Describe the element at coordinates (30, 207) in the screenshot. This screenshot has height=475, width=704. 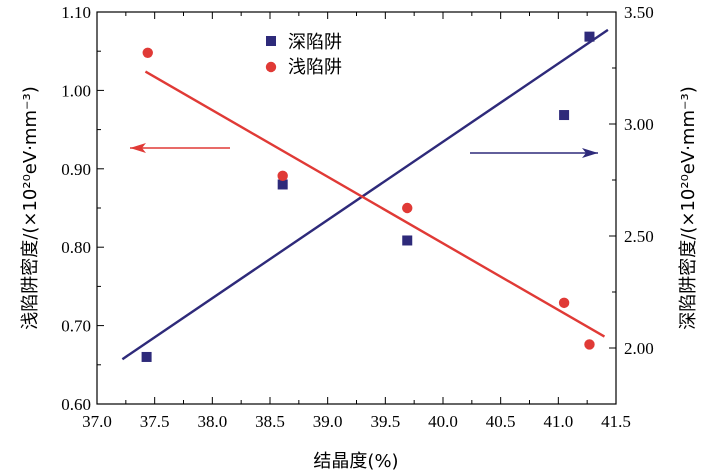
I see `y-axis-title-left: 浅陷阱密度/(×10²⁰eV·mm⁻³)` at that location.